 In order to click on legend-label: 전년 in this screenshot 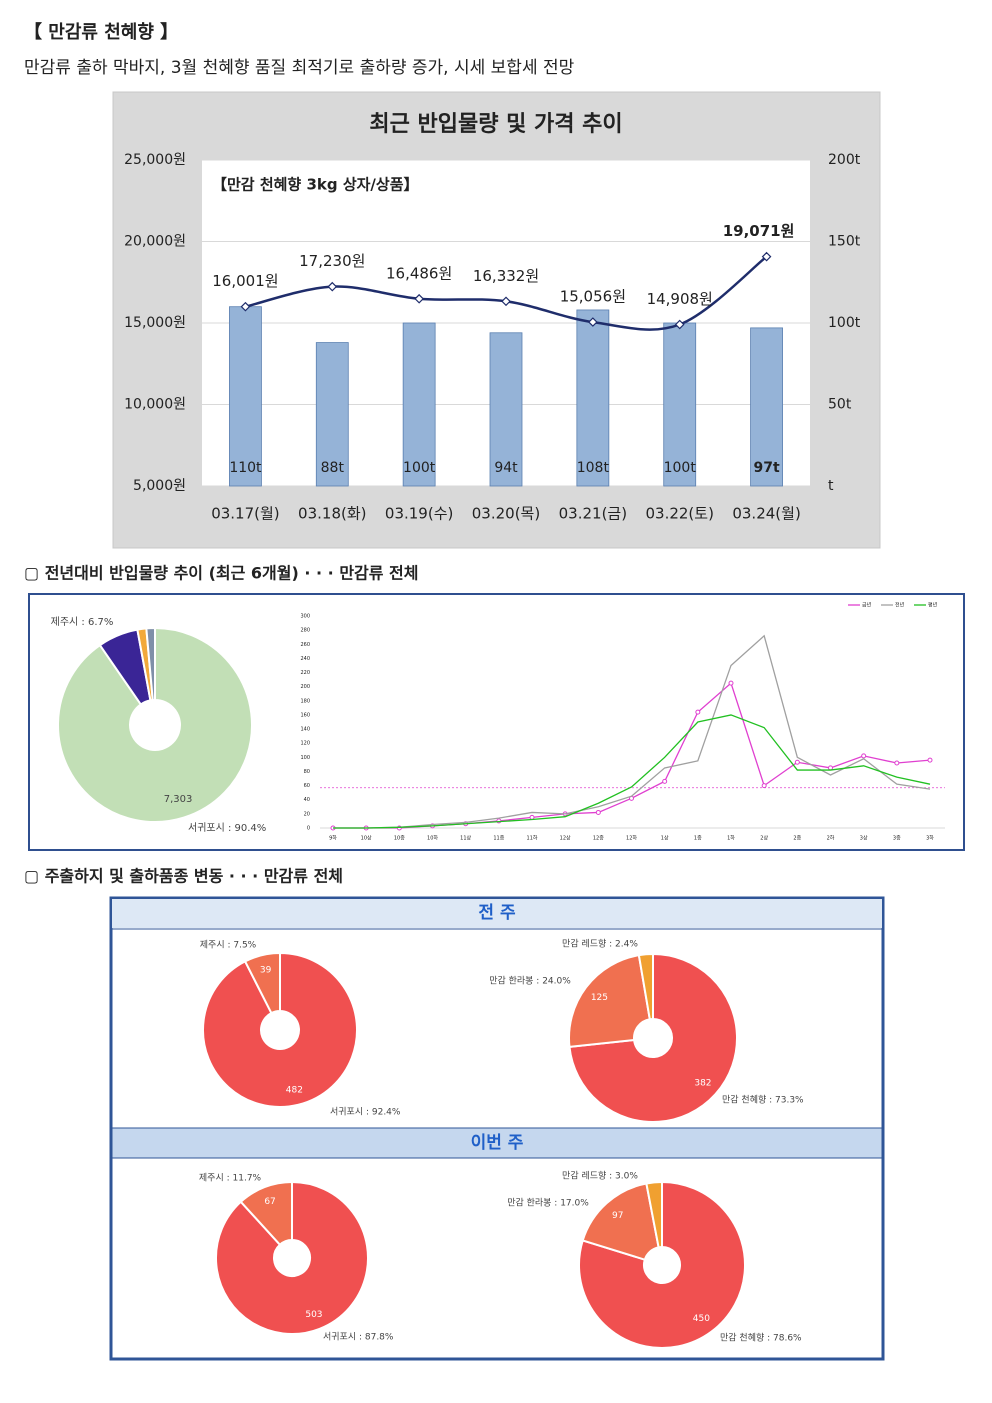, I will do `click(900, 605)`.